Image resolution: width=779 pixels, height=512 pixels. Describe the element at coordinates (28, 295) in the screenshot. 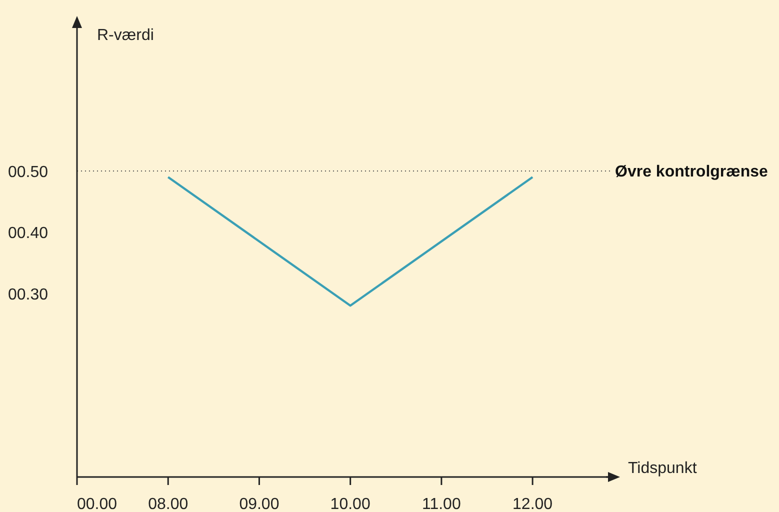

I see `y-tick-label: 00.30` at that location.